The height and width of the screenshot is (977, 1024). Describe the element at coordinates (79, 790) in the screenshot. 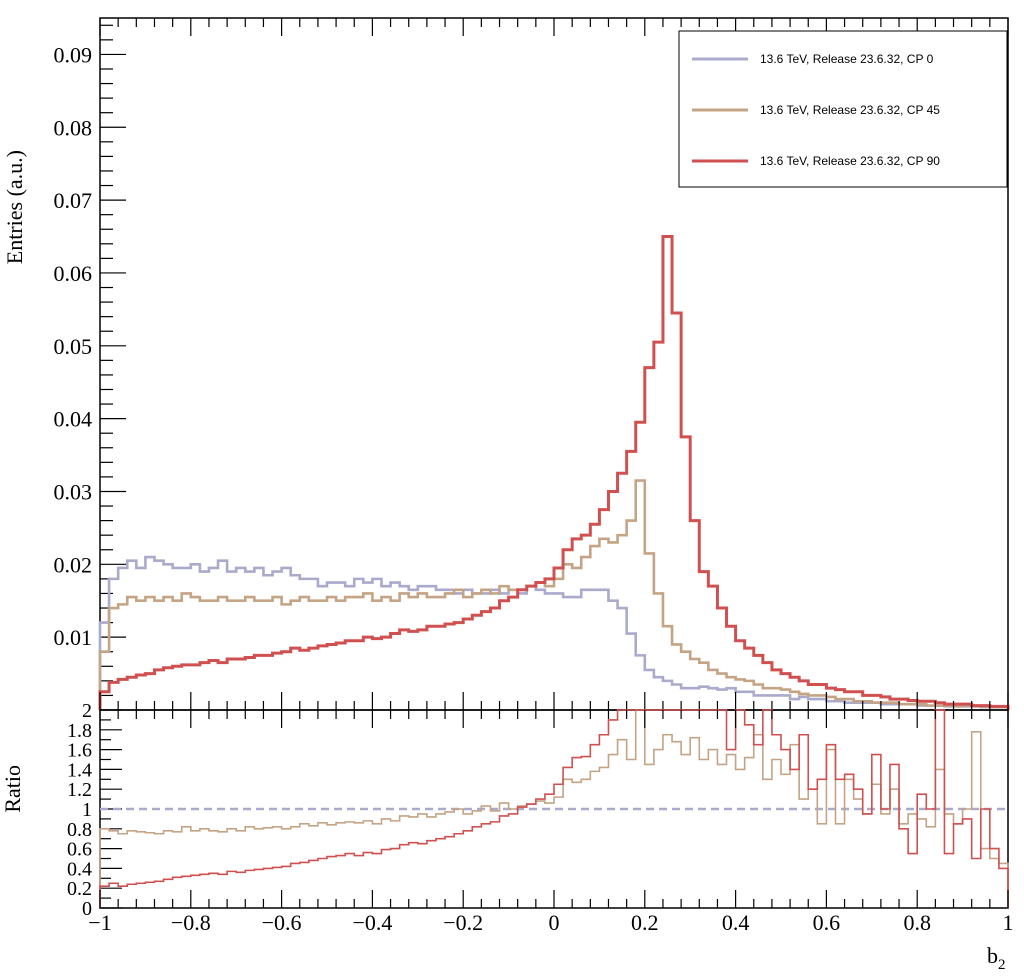

I see `ratio-y-tick-label: 1.2` at that location.